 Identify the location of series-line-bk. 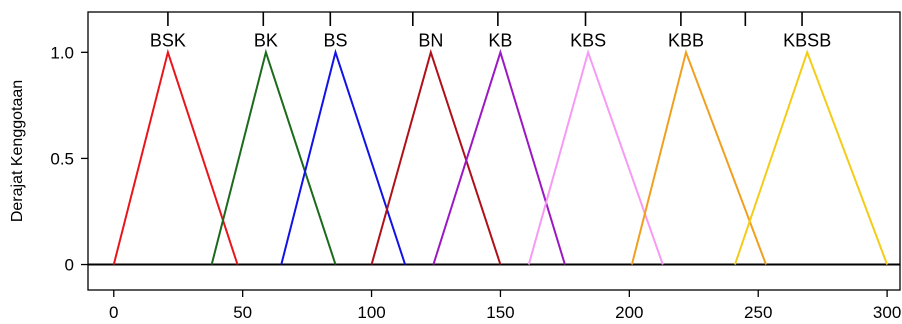
(273, 156).